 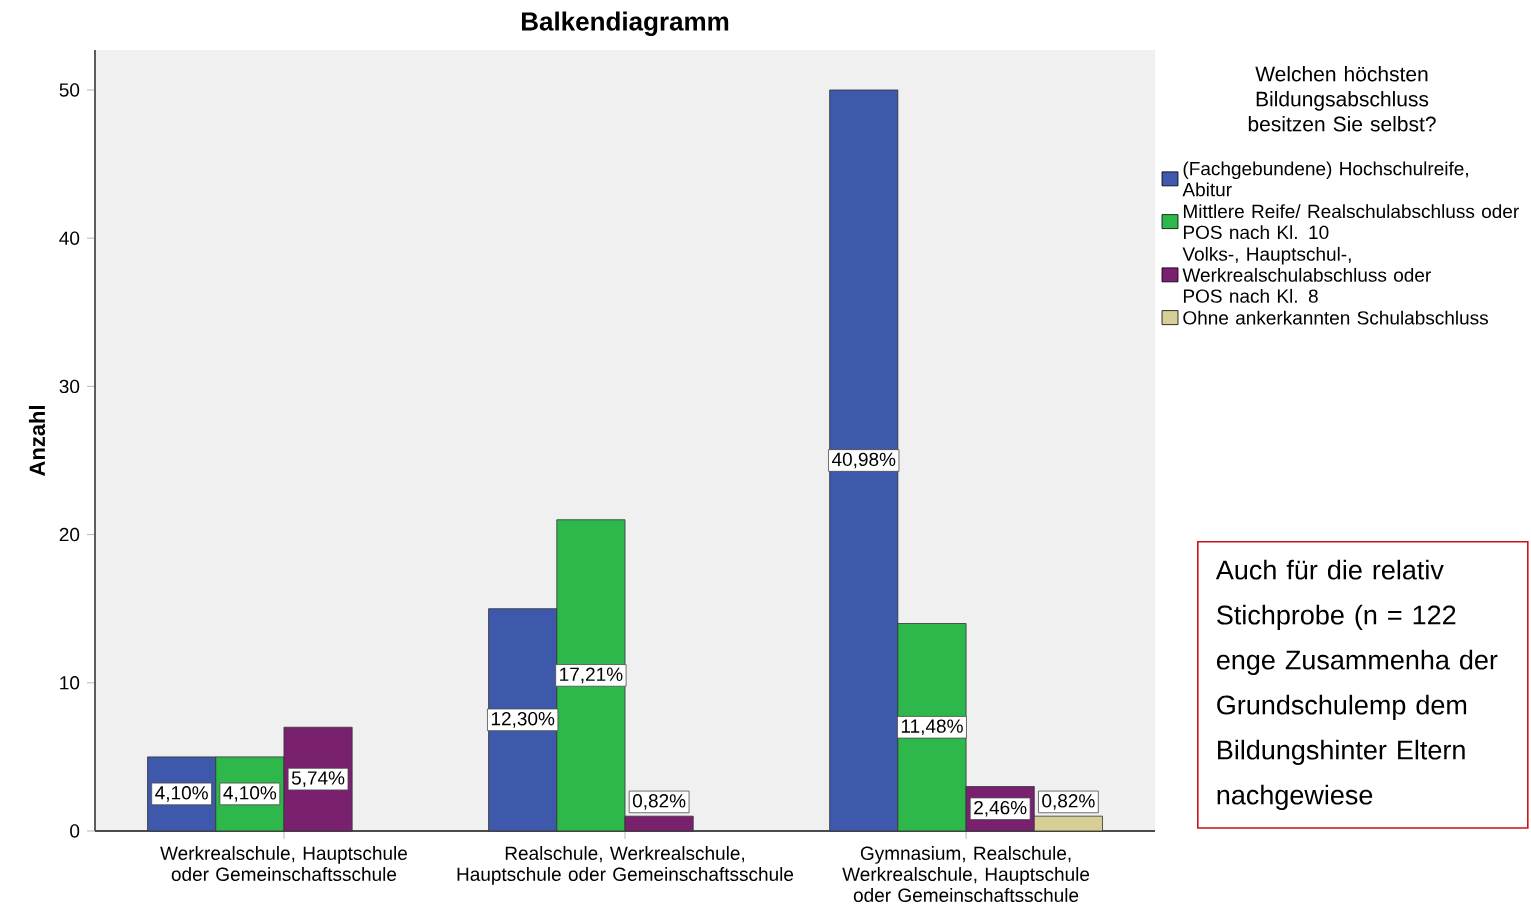 What do you see at coordinates (625, 865) in the screenshot?
I see `x-tick-label: Realschule, Werkrealschule, Hauptschule oder Gemeinschaftsschule` at bounding box center [625, 865].